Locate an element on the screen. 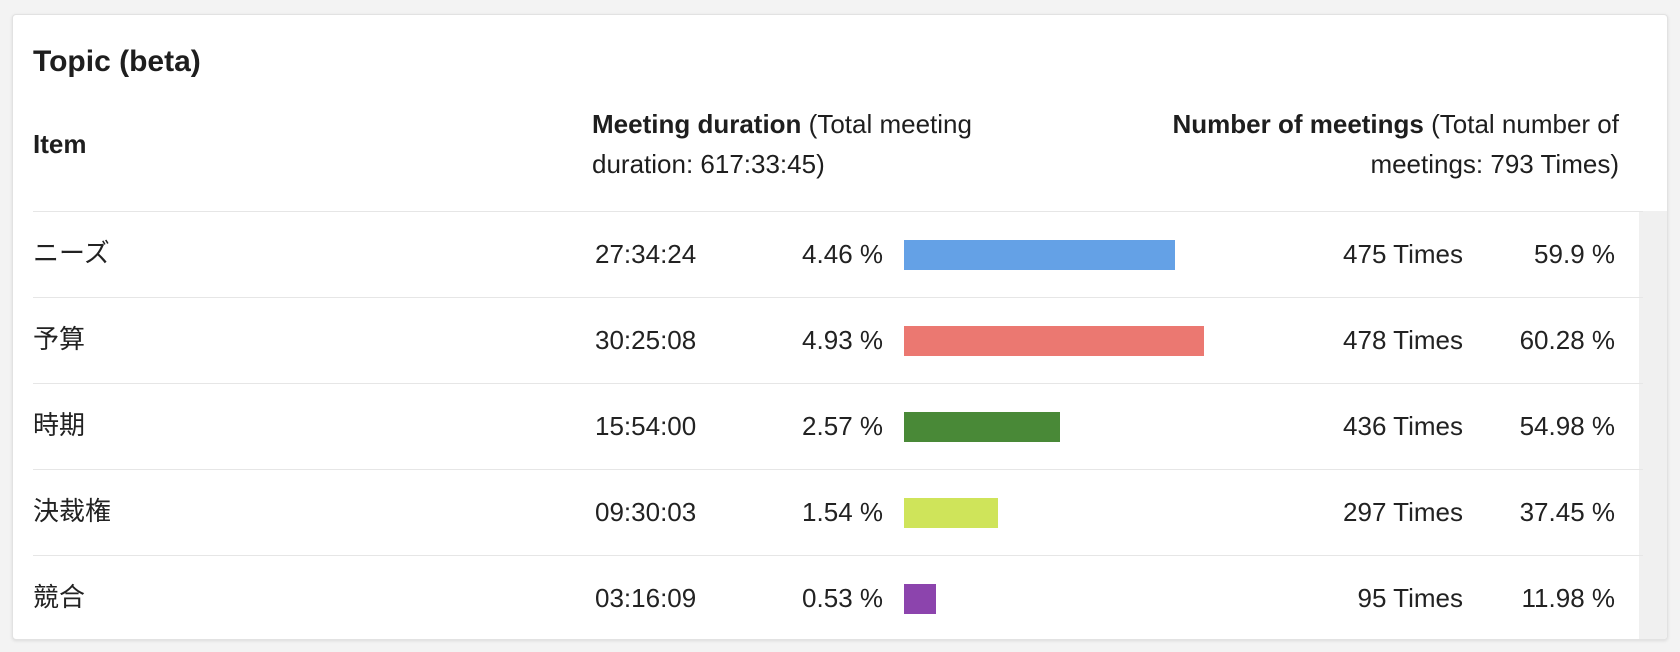 This screenshot has height=652, width=1680. topic-name: 予算 is located at coordinates (59, 340).